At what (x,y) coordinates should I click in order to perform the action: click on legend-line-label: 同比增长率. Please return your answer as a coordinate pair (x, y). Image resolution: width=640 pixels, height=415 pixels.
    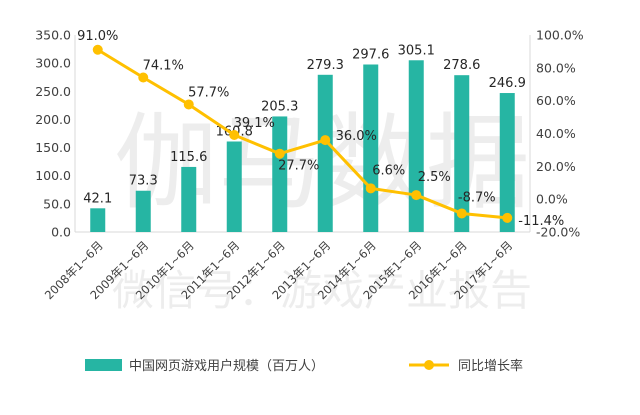
    Looking at the image, I should click on (490, 366).